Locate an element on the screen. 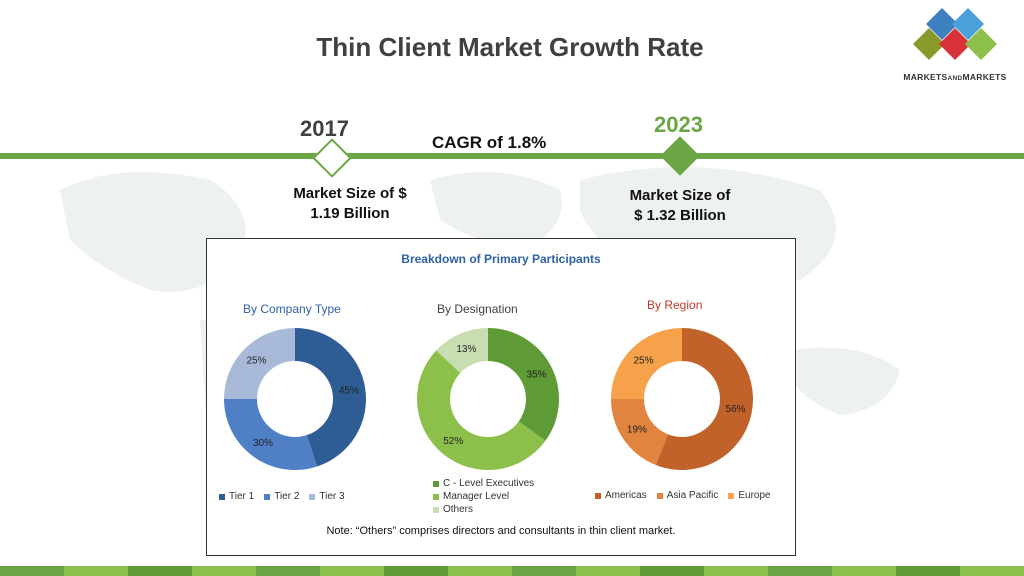 The image size is (1024, 576). legend-label: Asia Pacific is located at coordinates (692, 495).